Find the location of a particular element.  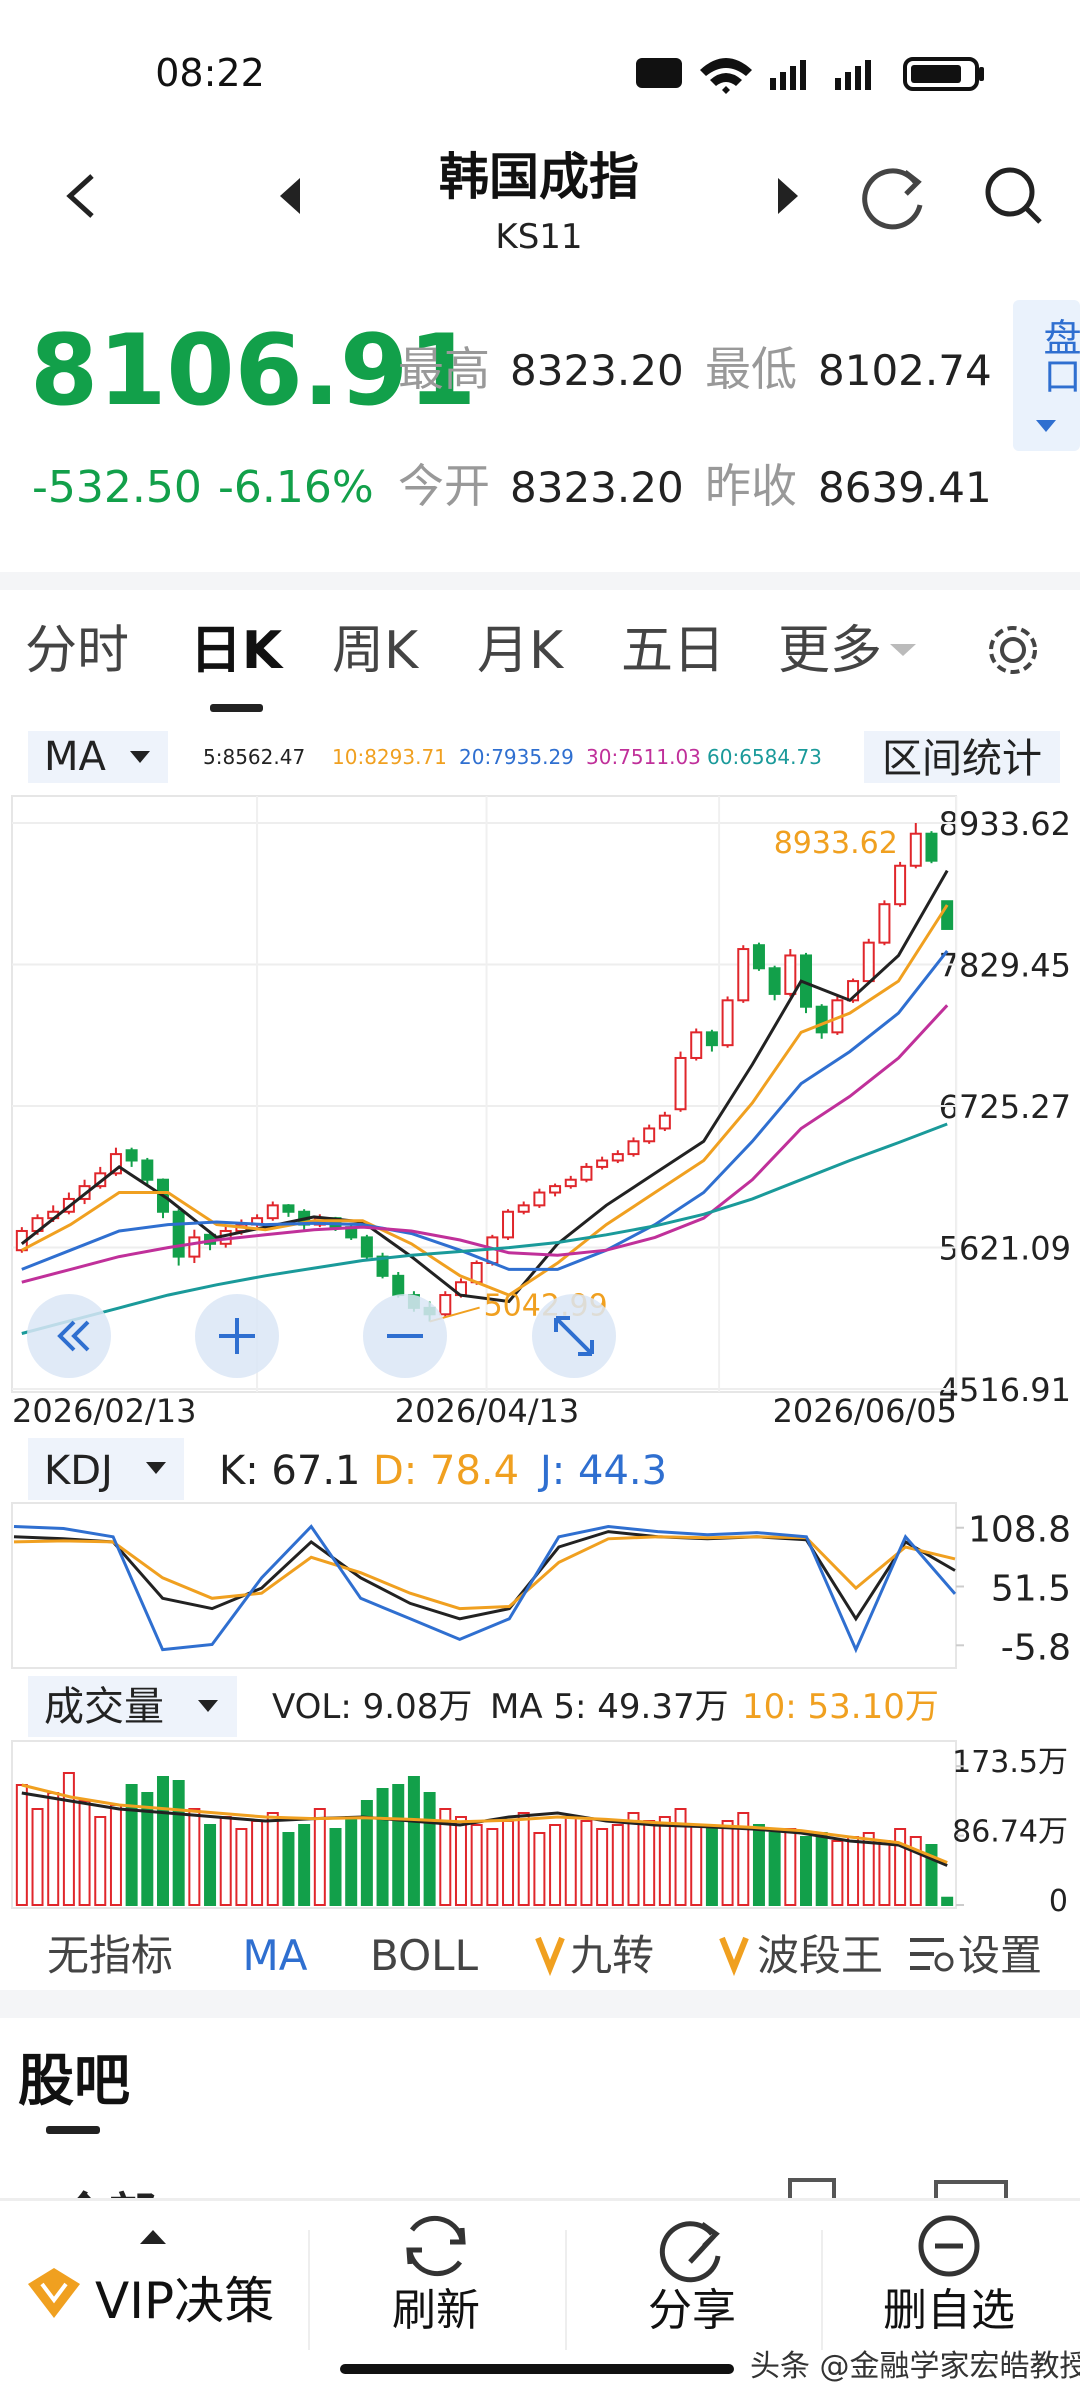

forum-underline is located at coordinates (73, 2130).